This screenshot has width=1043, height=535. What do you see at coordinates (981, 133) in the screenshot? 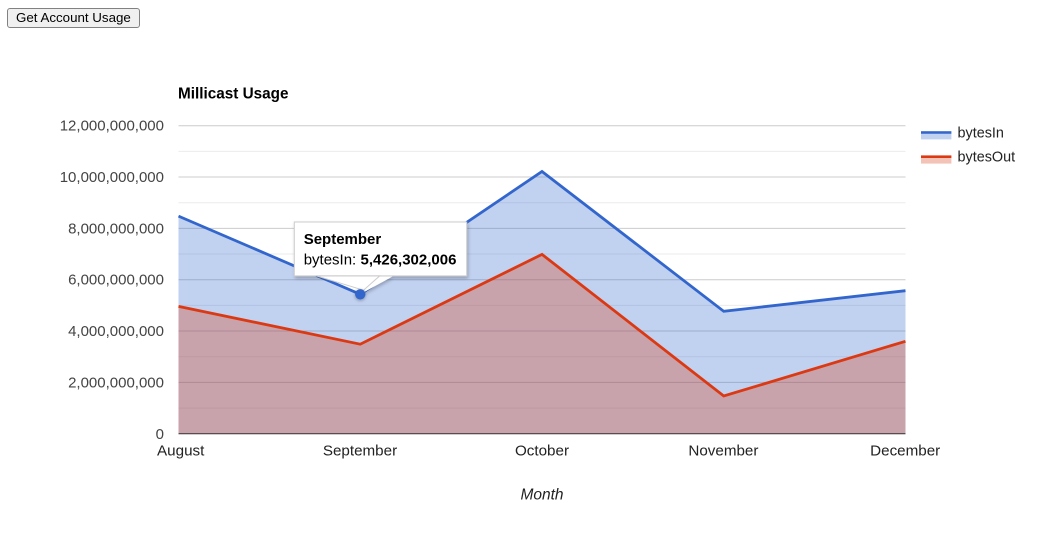
I see `svg-text: bytesIn` at bounding box center [981, 133].